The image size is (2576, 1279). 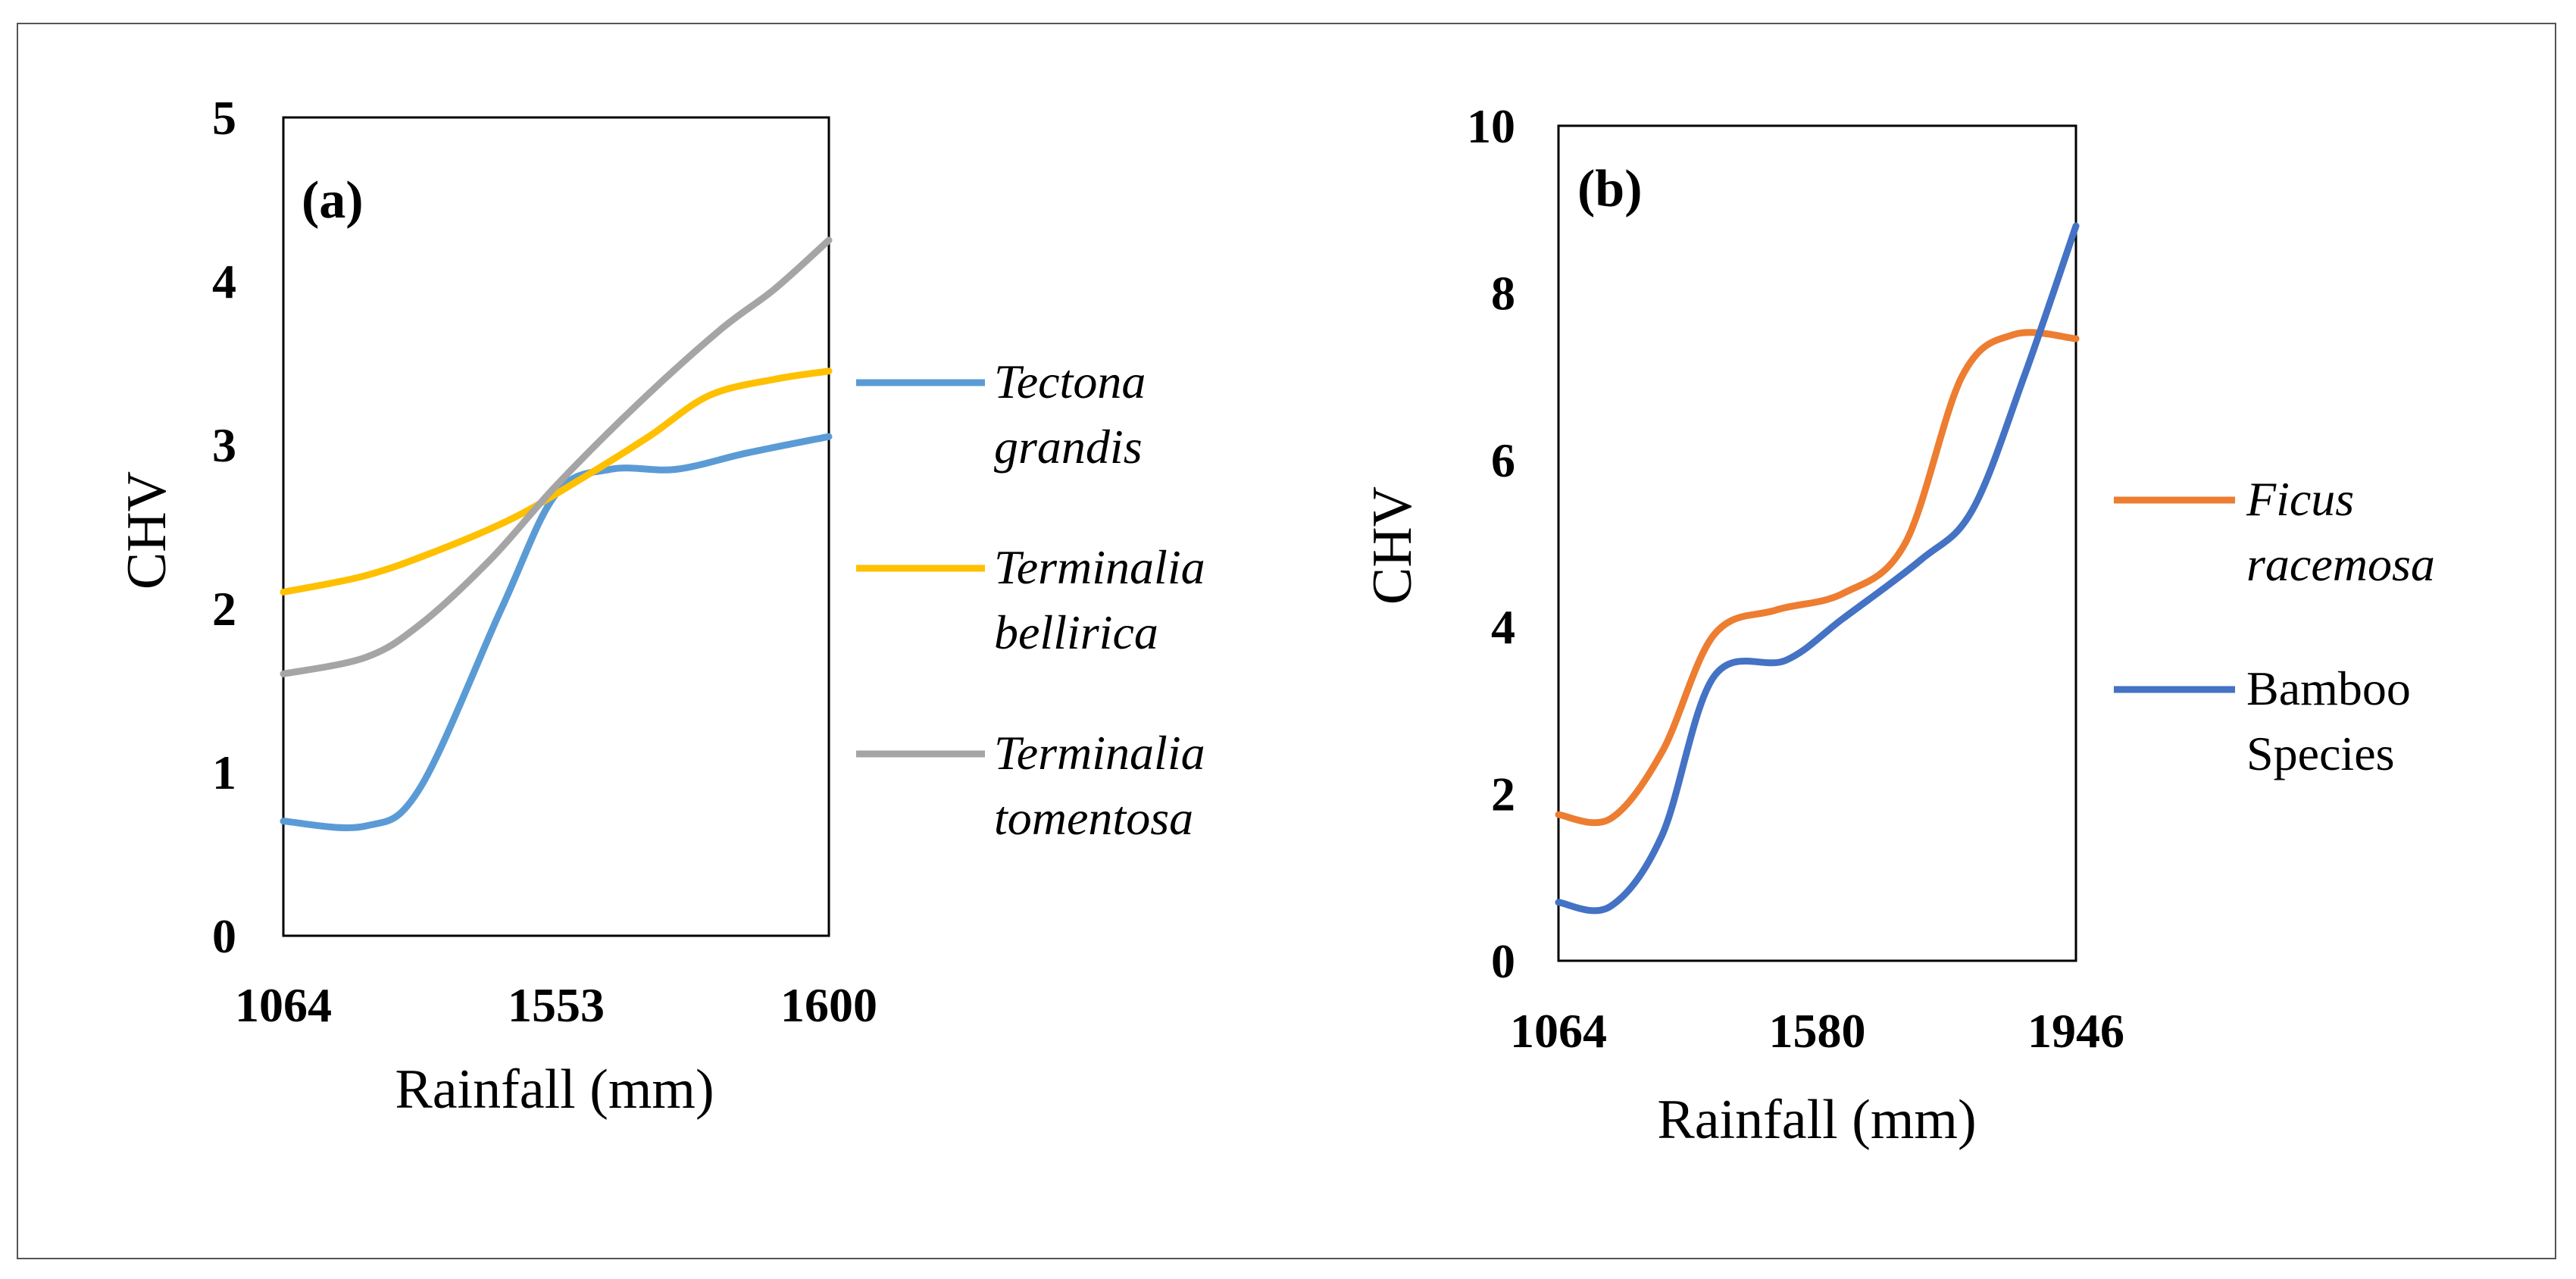 I want to click on y-tick-label-b: 4, so click(x=1503, y=627).